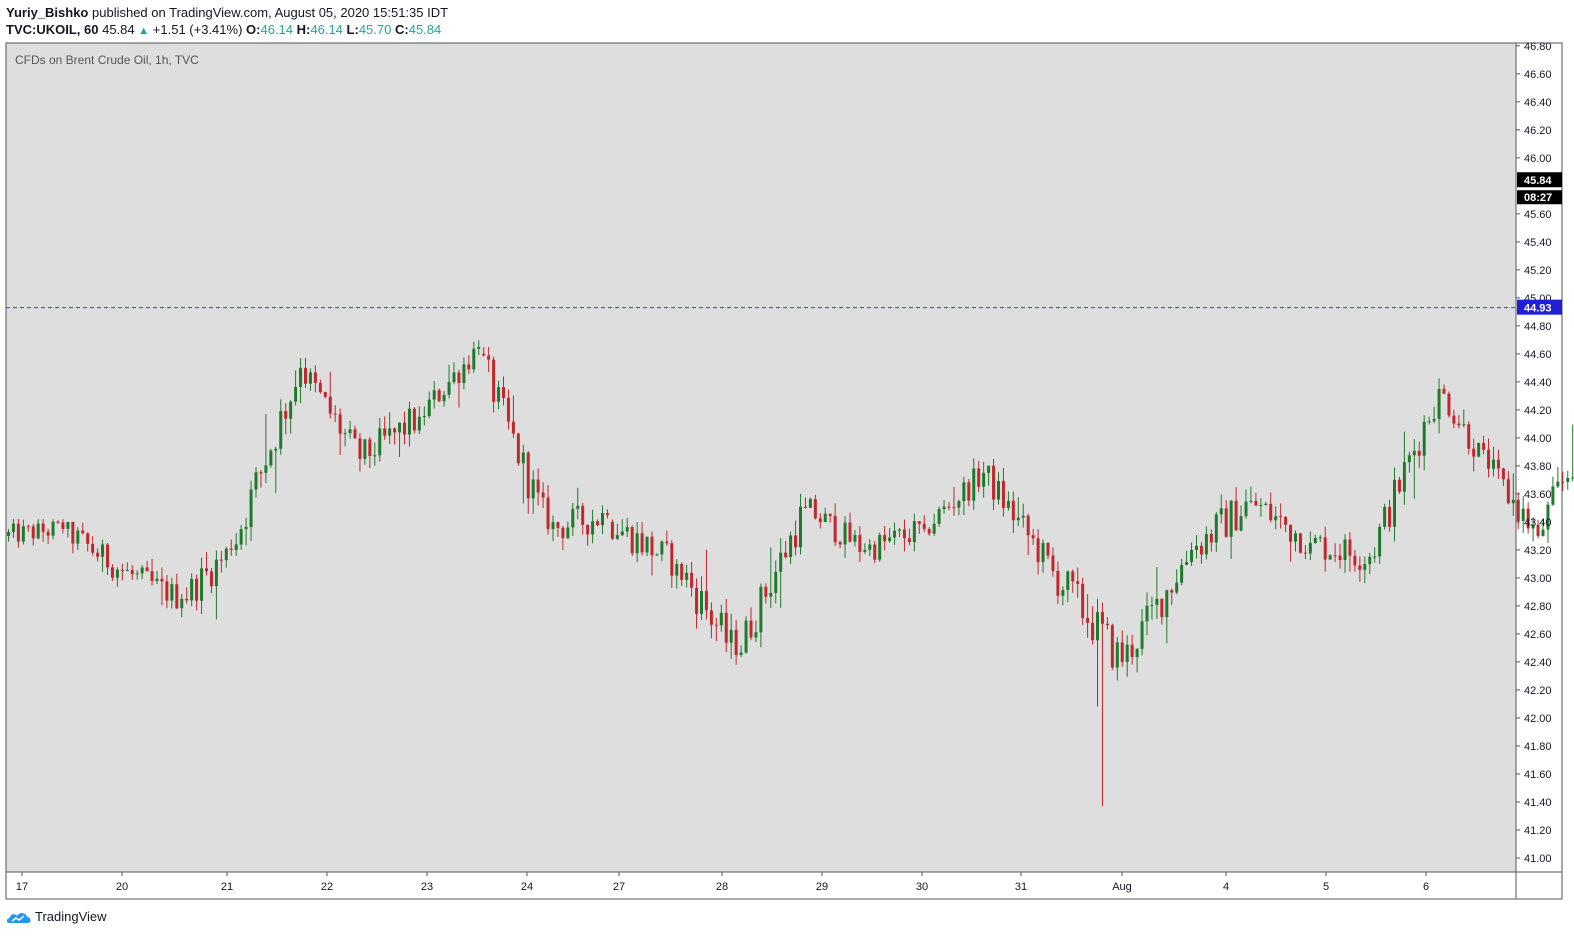  What do you see at coordinates (52, 29) in the screenshot?
I see `symbol-label: TVC:UKOIL, 60` at bounding box center [52, 29].